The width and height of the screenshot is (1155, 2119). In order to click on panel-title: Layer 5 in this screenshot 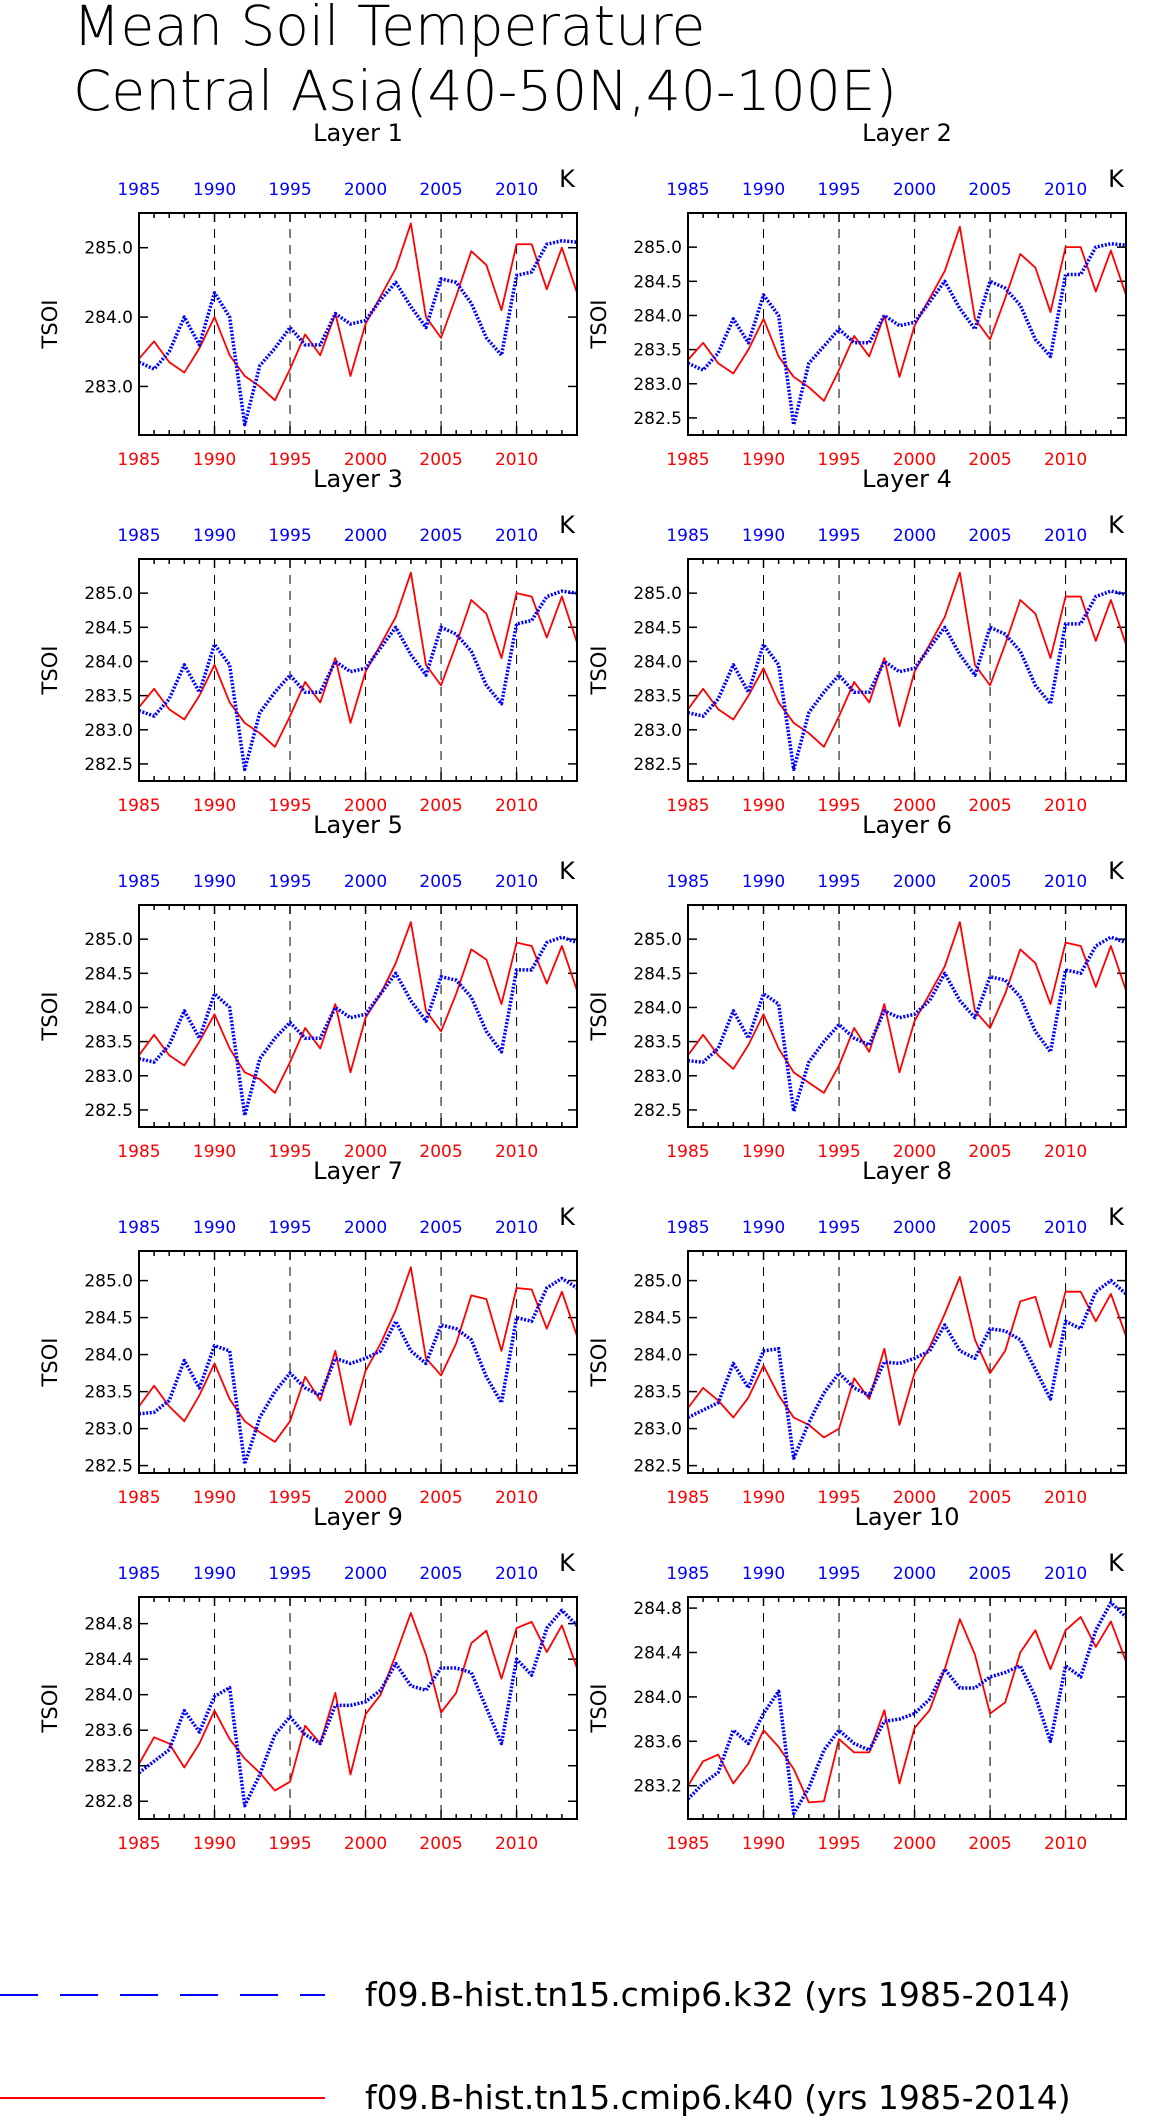, I will do `click(358, 825)`.